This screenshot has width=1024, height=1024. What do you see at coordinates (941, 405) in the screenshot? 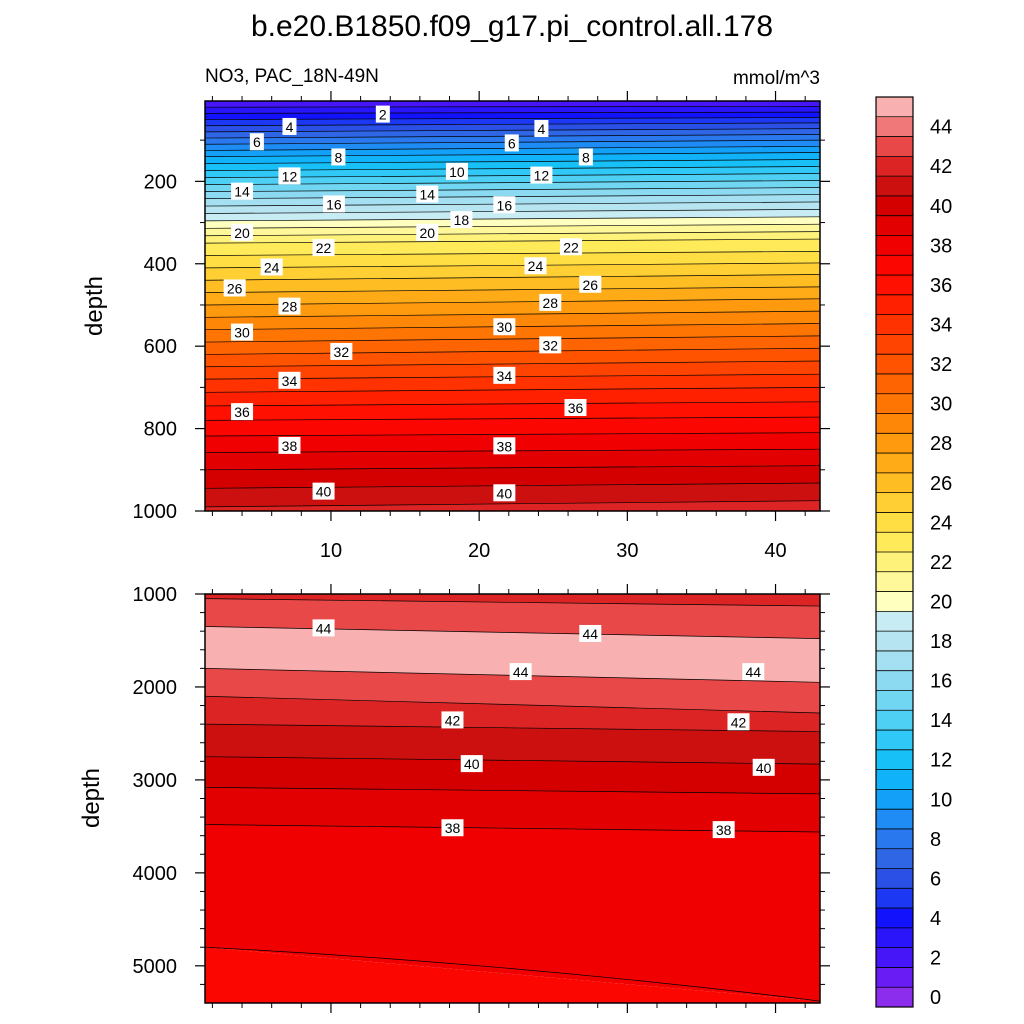
I see `colorbar-label: 30` at bounding box center [941, 405].